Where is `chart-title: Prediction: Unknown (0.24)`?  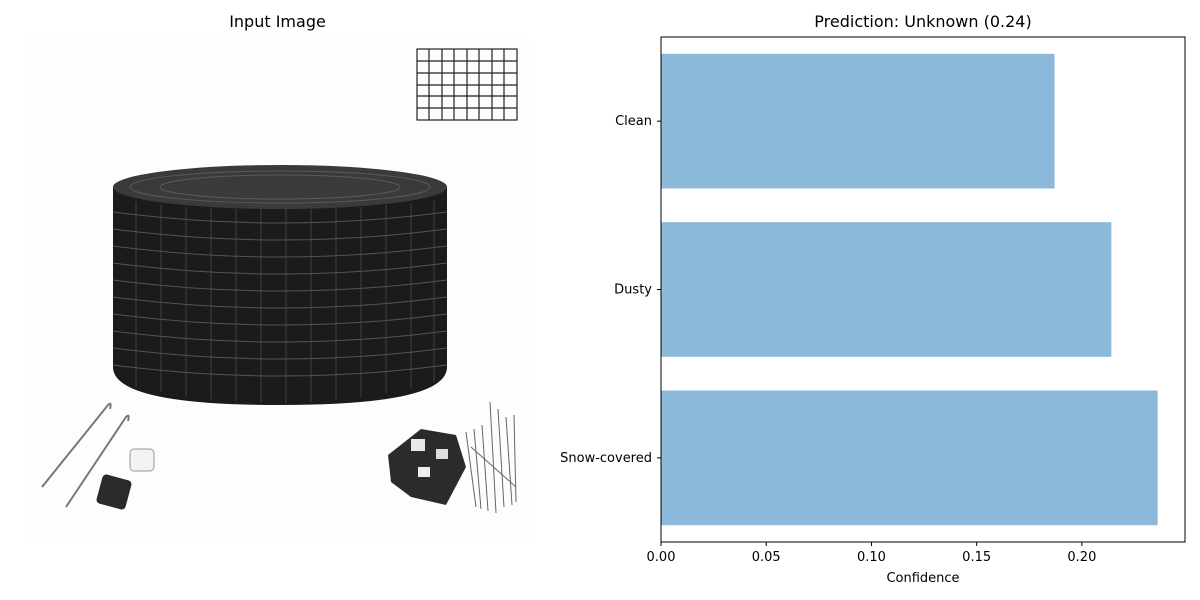 chart-title: Prediction: Unknown (0.24) is located at coordinates (923, 21).